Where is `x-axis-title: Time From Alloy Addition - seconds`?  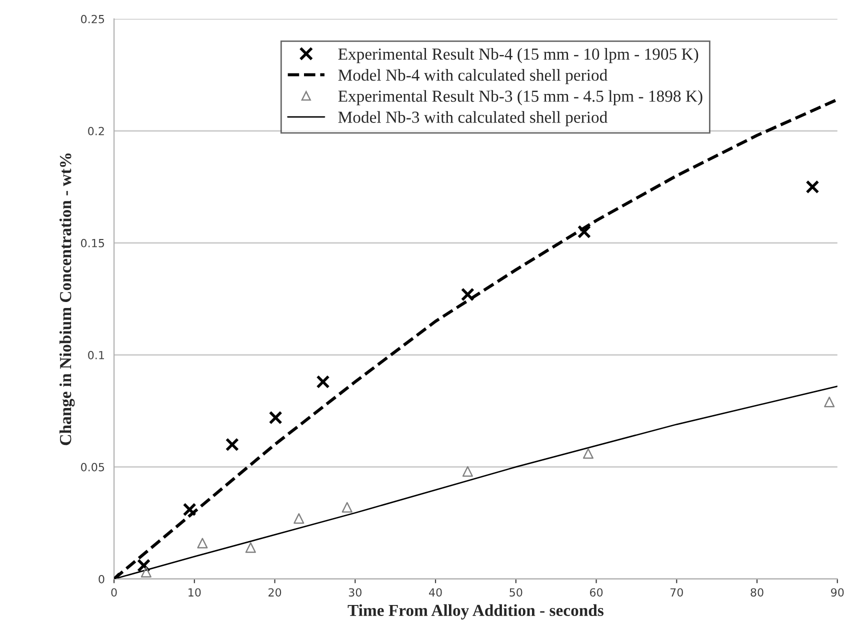
x-axis-title: Time From Alloy Addition - seconds is located at coordinates (476, 612).